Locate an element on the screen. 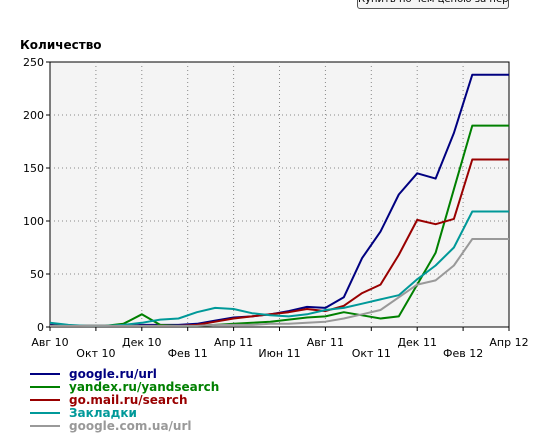 The width and height of the screenshot is (554, 435). legend-label: google.com.ua/url is located at coordinates (130, 425).